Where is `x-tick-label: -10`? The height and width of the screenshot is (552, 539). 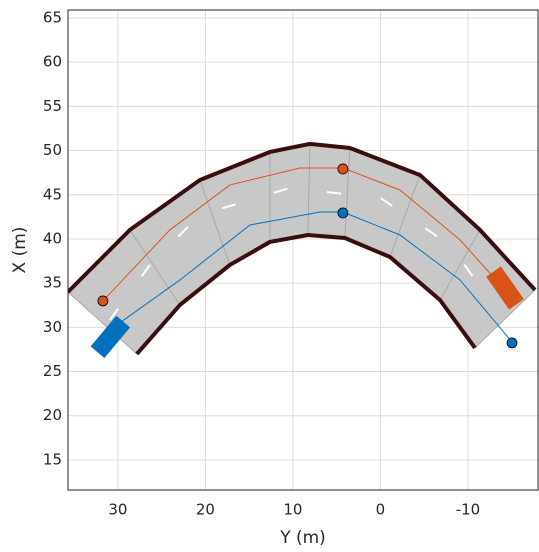
x-tick-label: -10 is located at coordinates (468, 510).